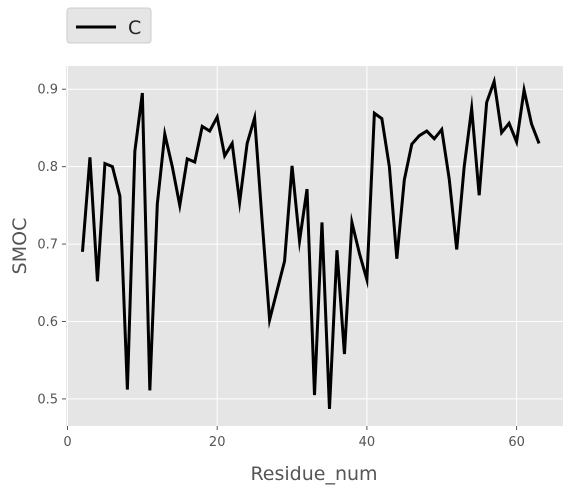 This screenshot has width=576, height=495. I want to click on y-tick-label: 0.6, so click(47, 322).